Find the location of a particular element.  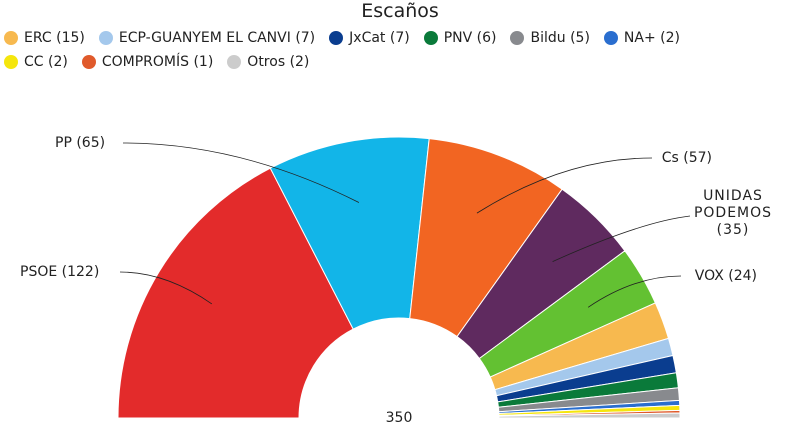

legend-item: COMPROMÍS (1) is located at coordinates (147, 62).